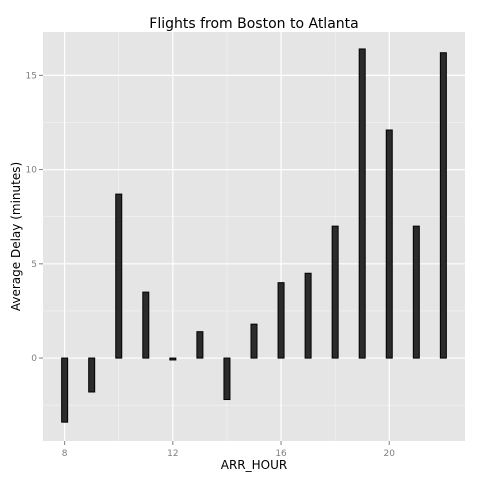 This screenshot has width=480, height=485. I want to click on x-tick-label: 20, so click(390, 454).